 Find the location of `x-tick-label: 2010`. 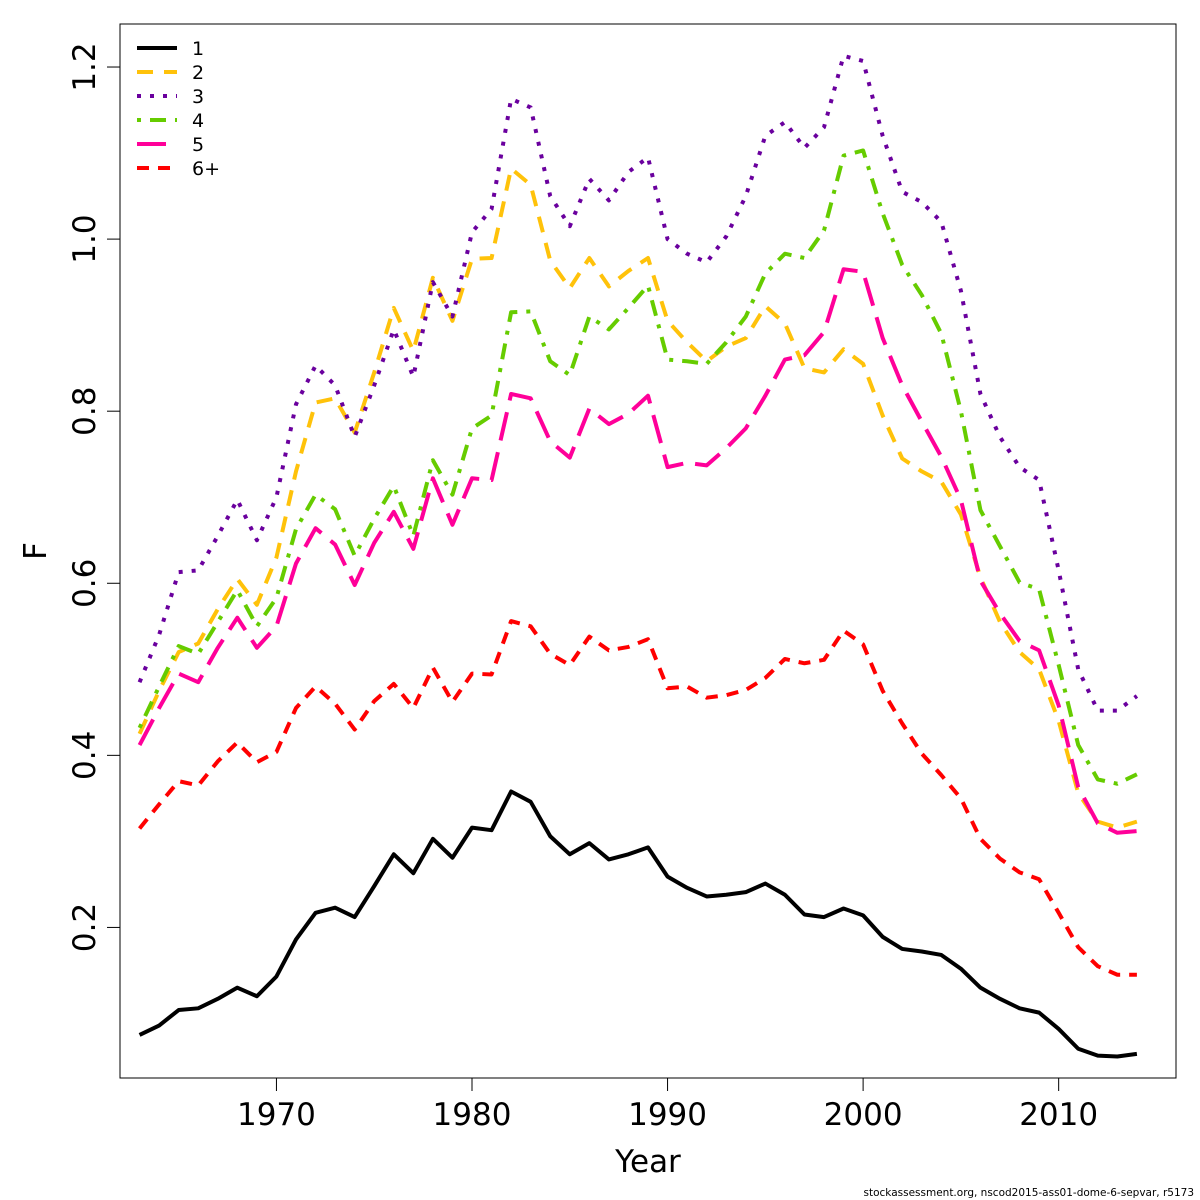

x-tick-label: 2010 is located at coordinates (1058, 1115).